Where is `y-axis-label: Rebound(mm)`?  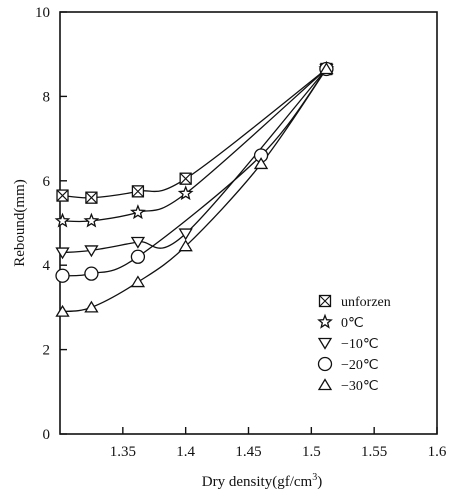 y-axis-label: Rebound(mm) is located at coordinates (20, 223).